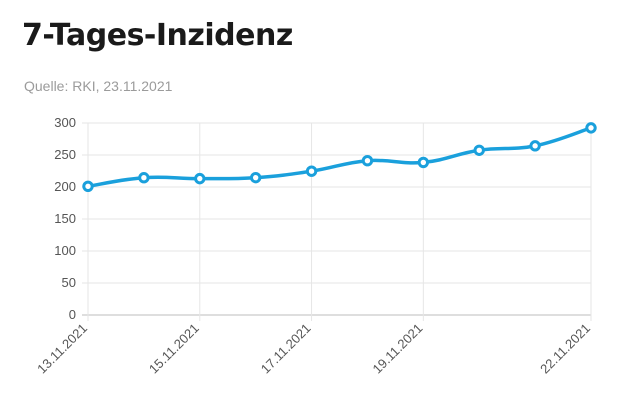  I want to click on x-tick-label: 22.11.2021, so click(565, 349).